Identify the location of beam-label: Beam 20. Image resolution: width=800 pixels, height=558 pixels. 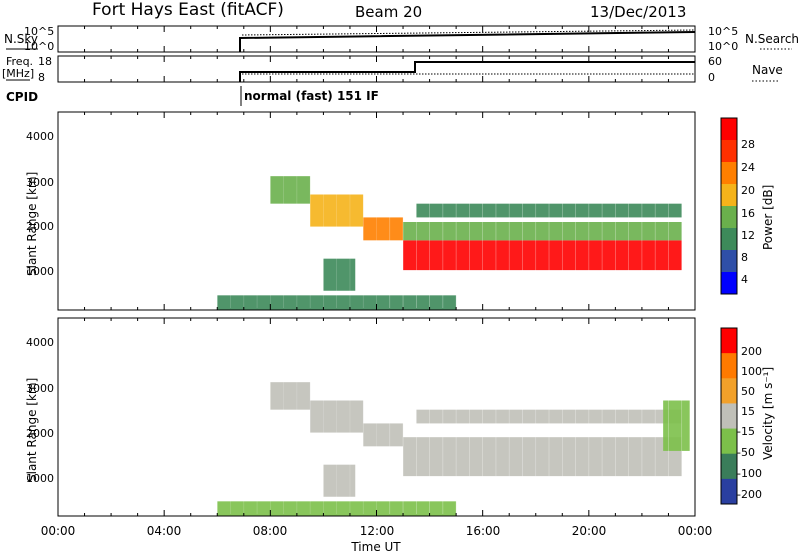
(388, 12).